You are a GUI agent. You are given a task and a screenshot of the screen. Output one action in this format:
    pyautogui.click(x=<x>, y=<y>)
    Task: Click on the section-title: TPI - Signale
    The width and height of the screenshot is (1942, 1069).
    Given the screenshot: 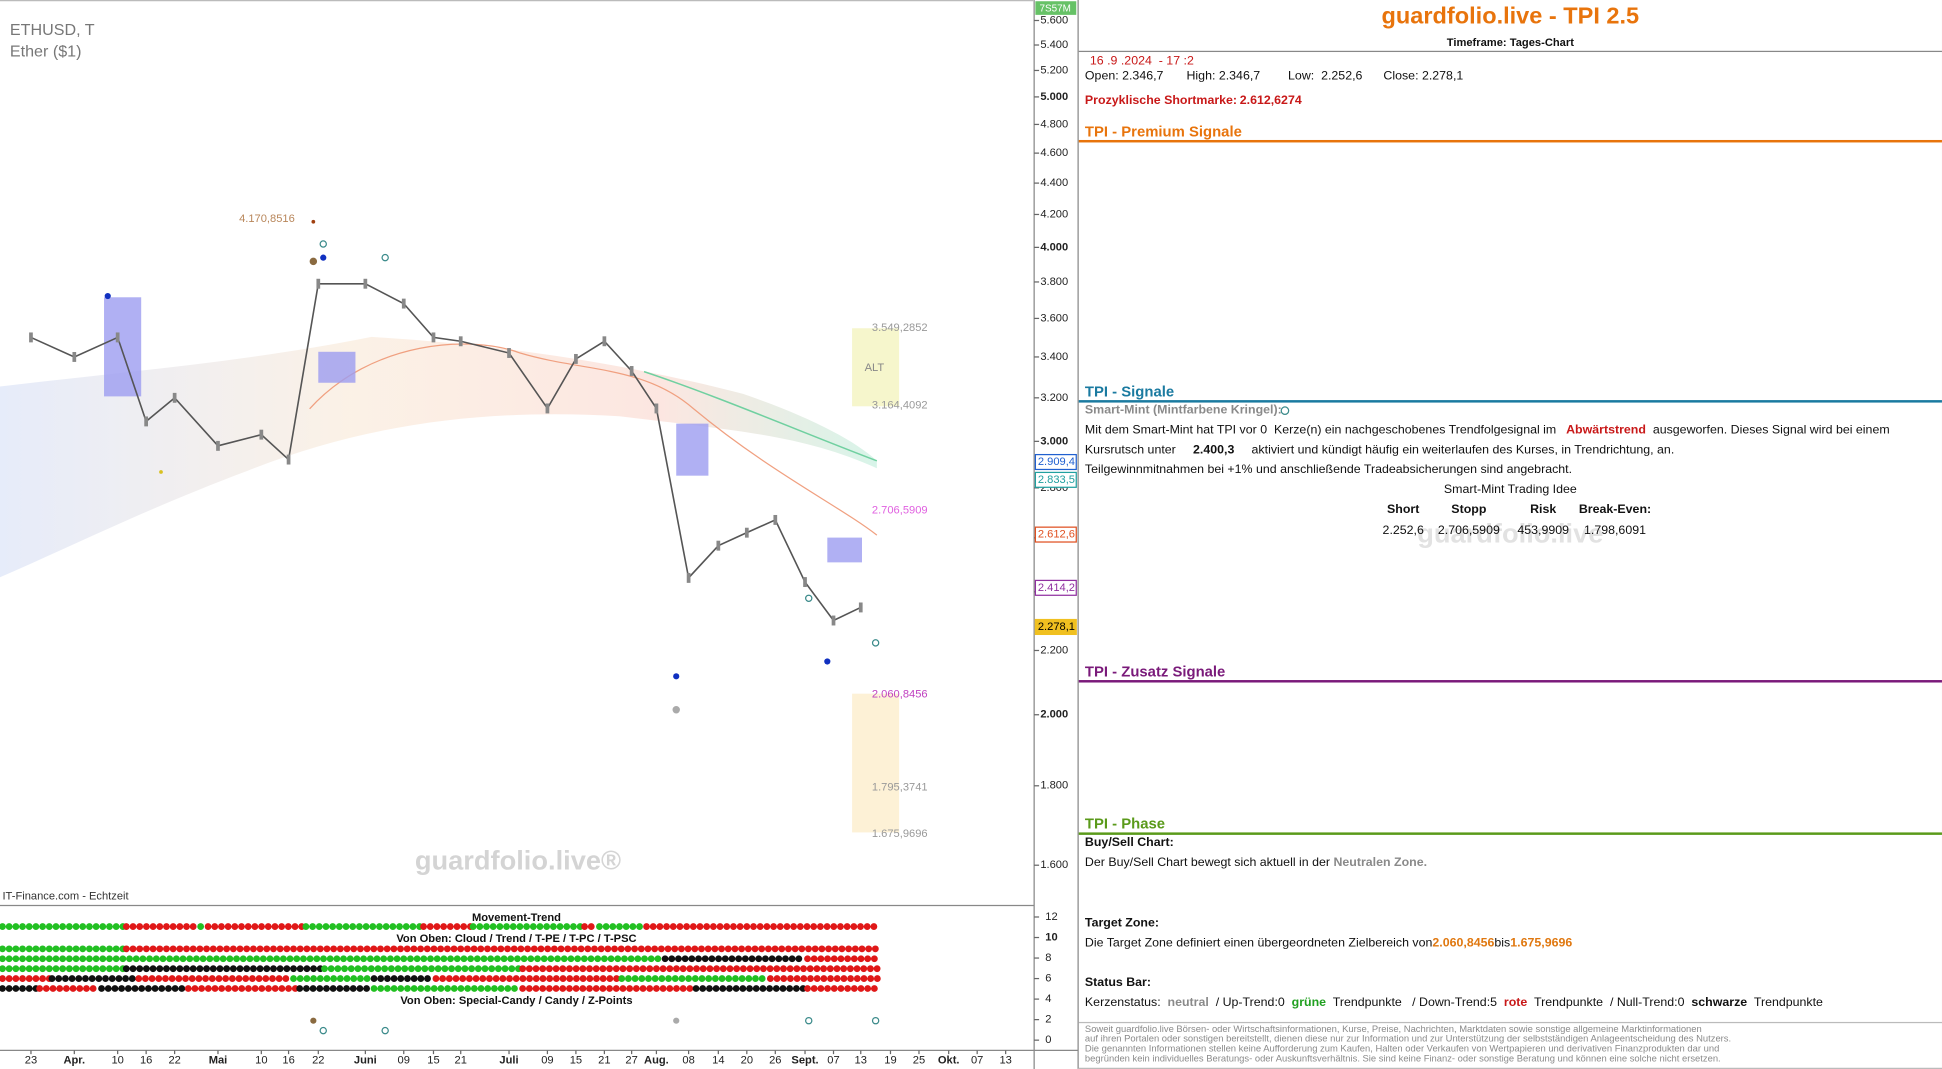 What is the action you would take?
    pyautogui.click(x=1129, y=391)
    